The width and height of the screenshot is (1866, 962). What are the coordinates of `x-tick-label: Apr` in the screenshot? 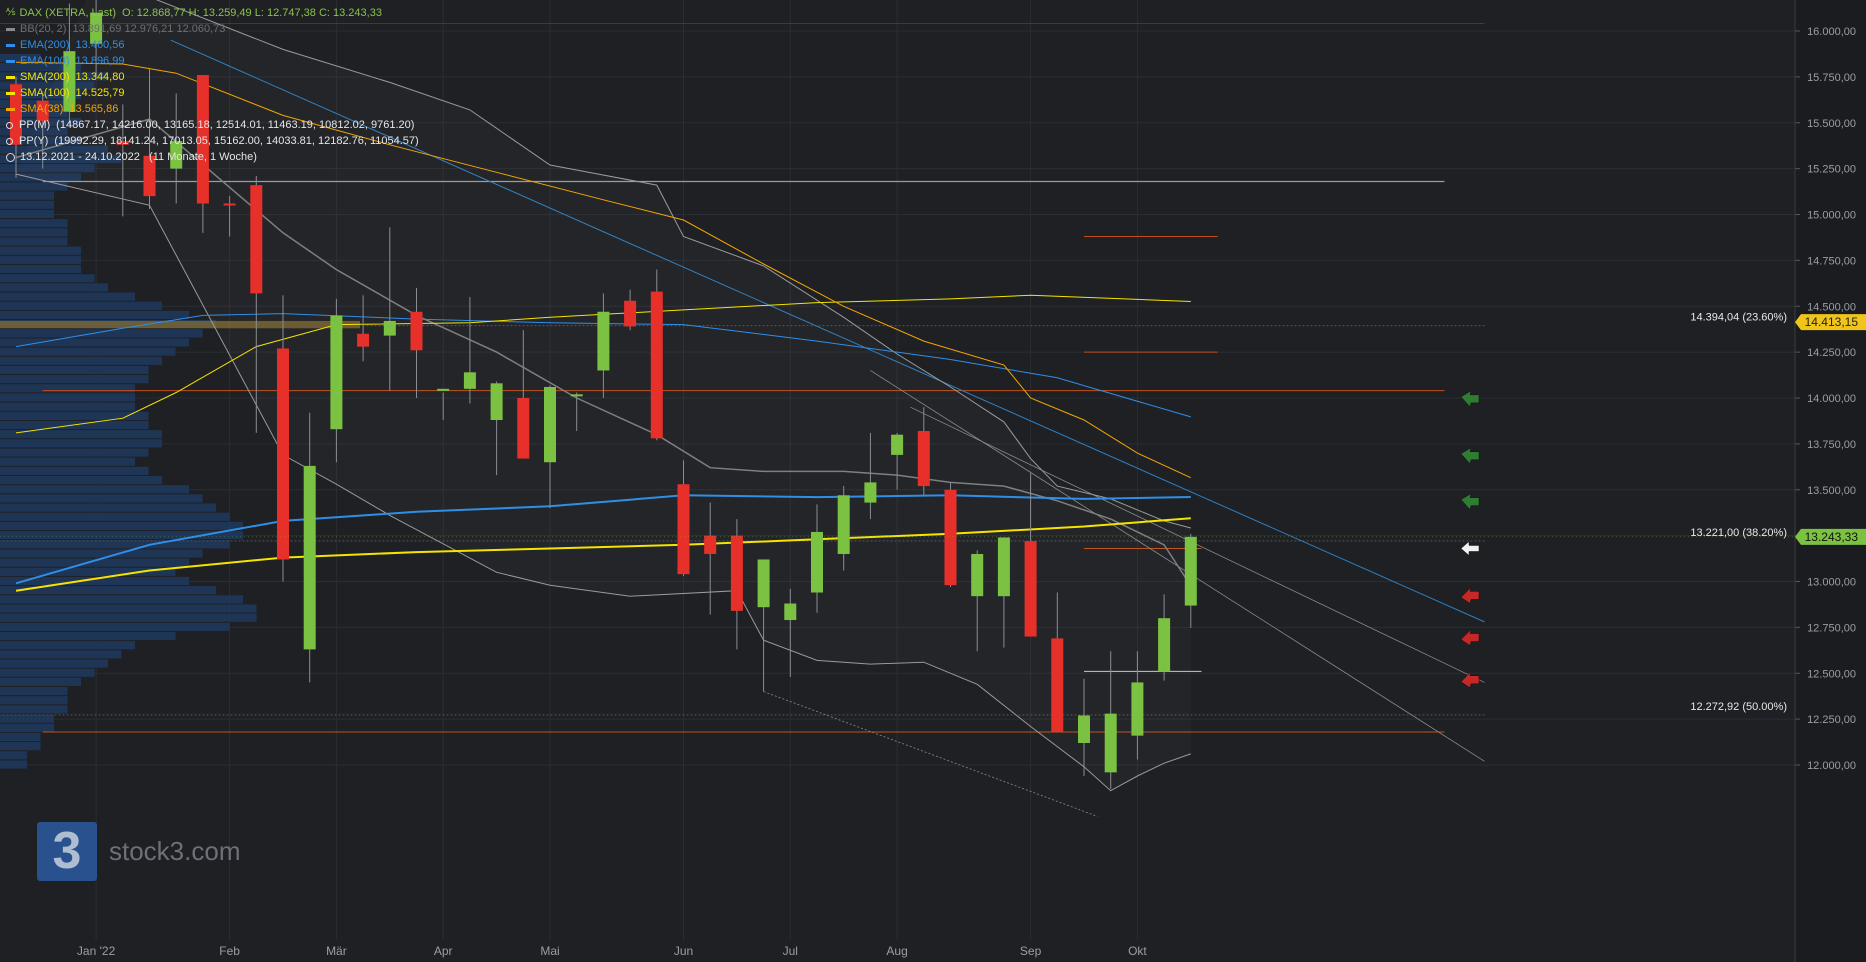 It's located at (443, 951).